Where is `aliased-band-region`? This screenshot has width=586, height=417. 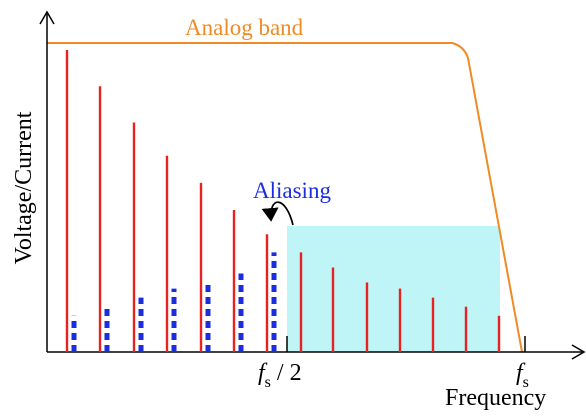
aliased-band-region is located at coordinates (393, 289).